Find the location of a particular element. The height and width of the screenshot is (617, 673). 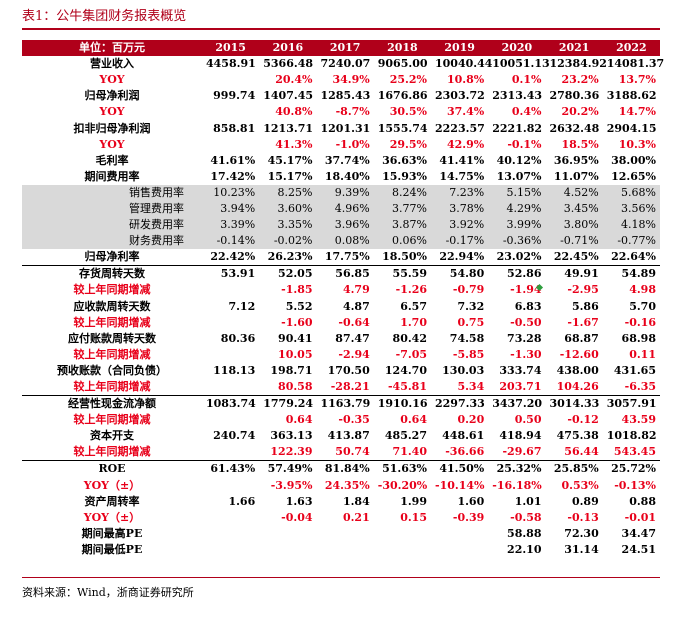

cell-value: 20.4% is located at coordinates (294, 80).